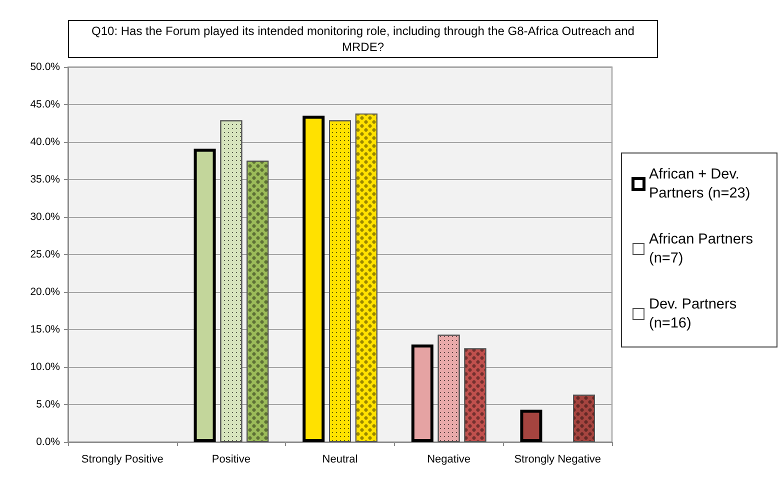  What do you see at coordinates (45, 254) in the screenshot?
I see `y-tick-label: 25.0%` at bounding box center [45, 254].